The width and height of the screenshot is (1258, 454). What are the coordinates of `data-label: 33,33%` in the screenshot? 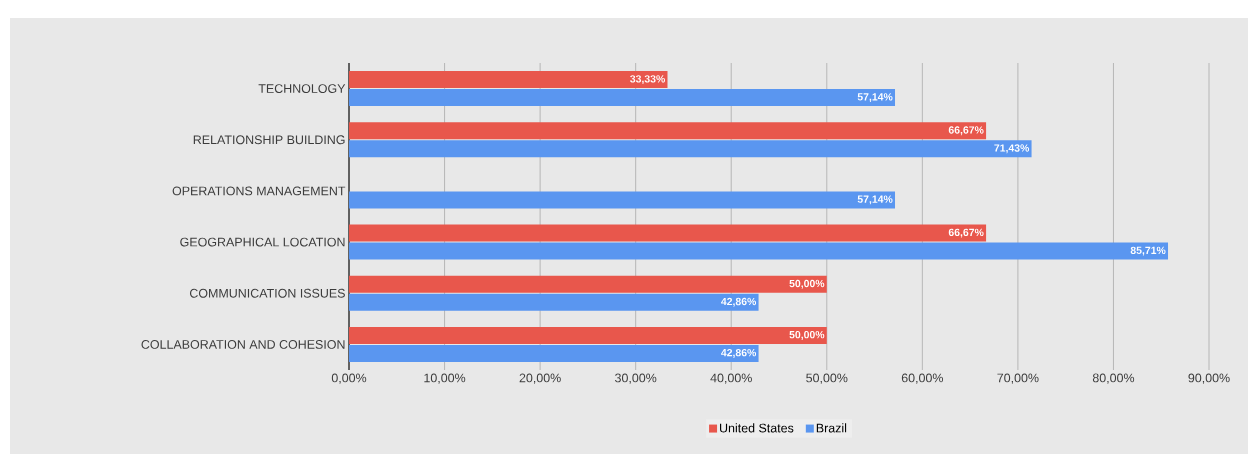 It's located at (647, 80).